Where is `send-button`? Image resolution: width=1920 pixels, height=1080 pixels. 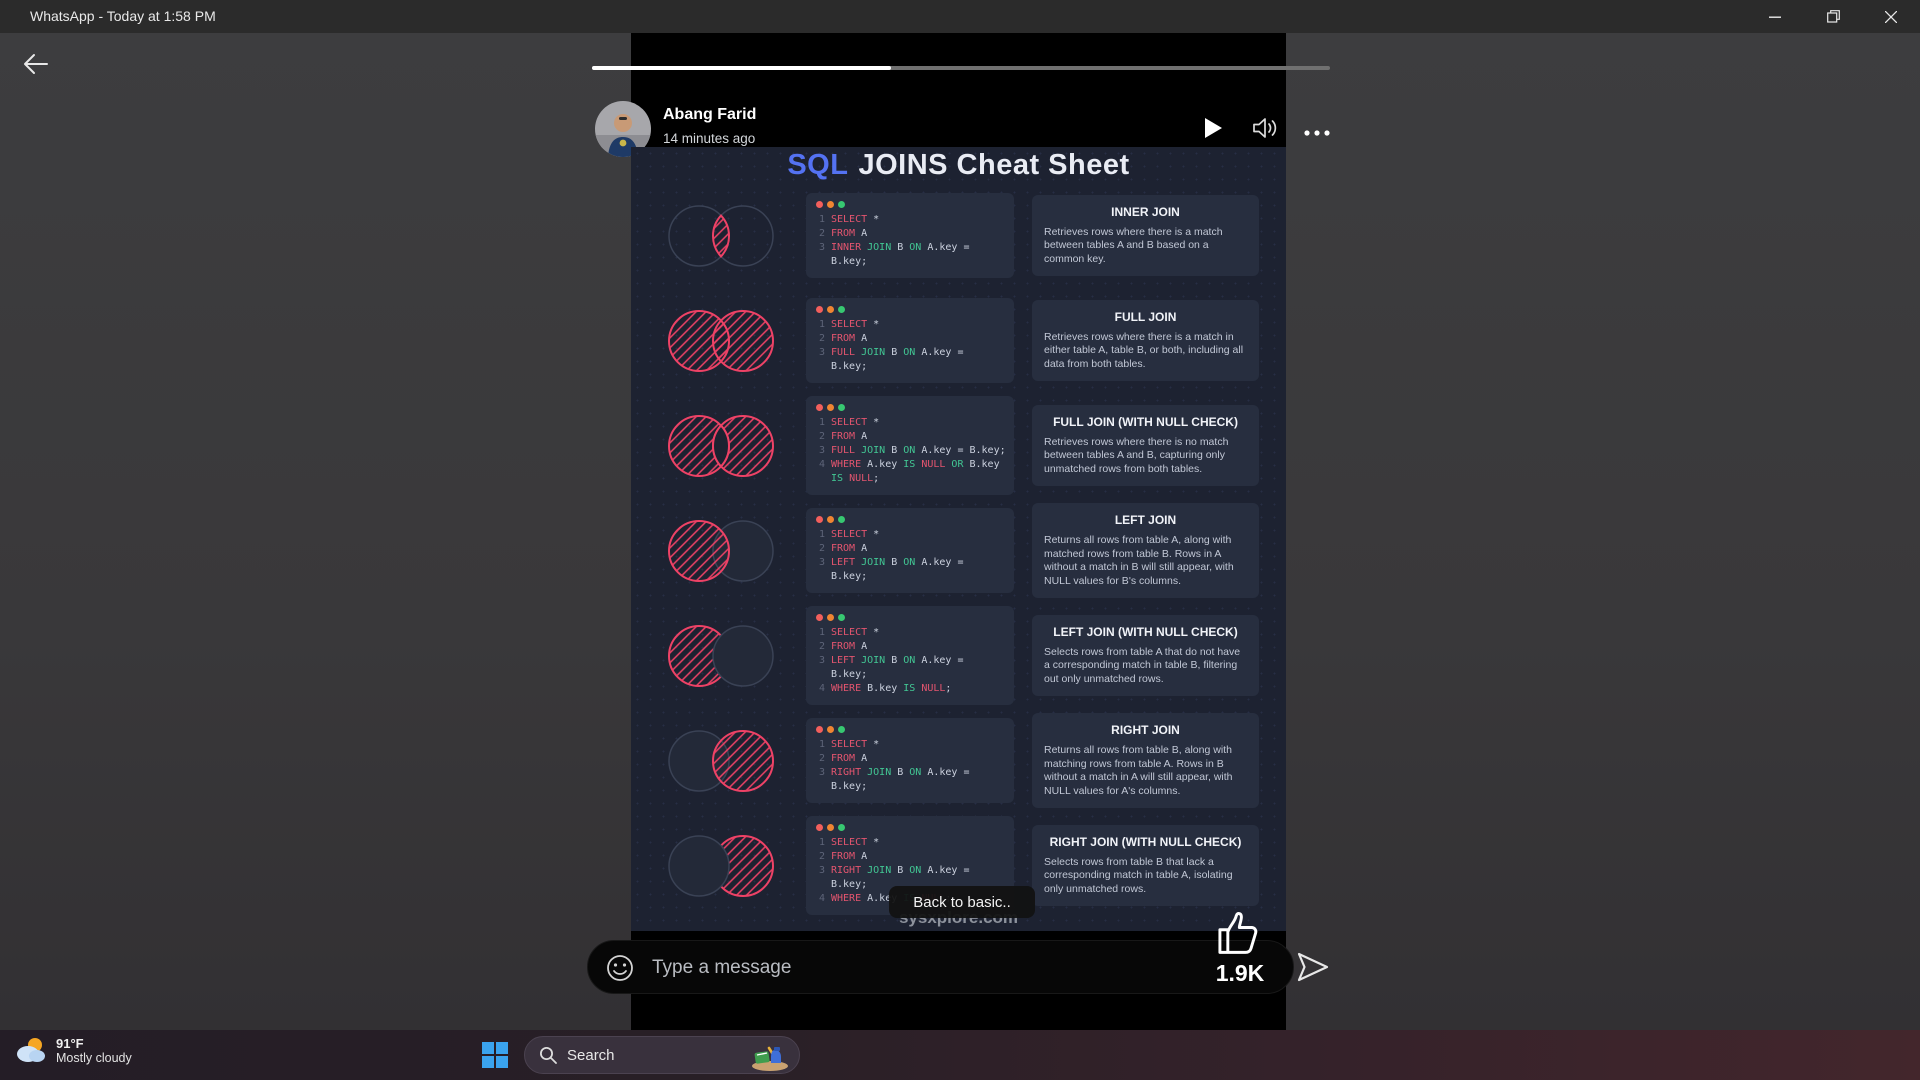 send-button is located at coordinates (1313, 969).